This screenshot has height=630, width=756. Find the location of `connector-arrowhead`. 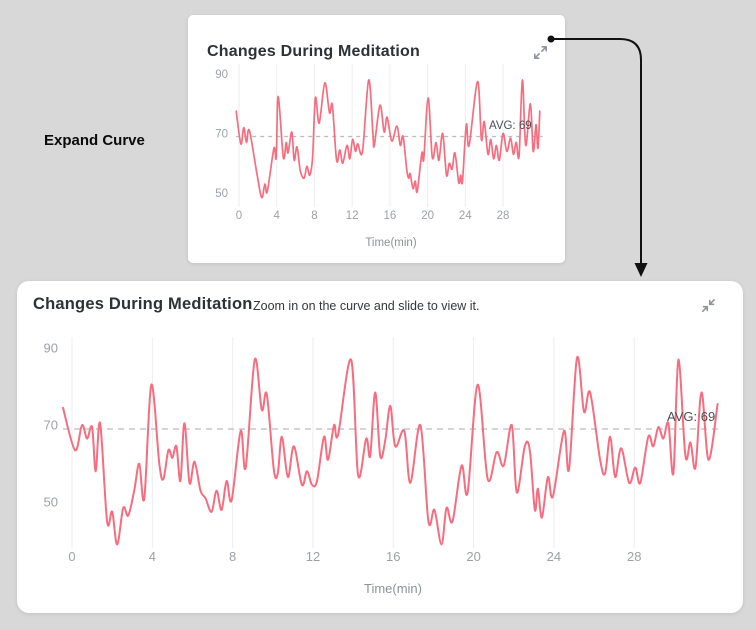

connector-arrowhead is located at coordinates (641, 270).